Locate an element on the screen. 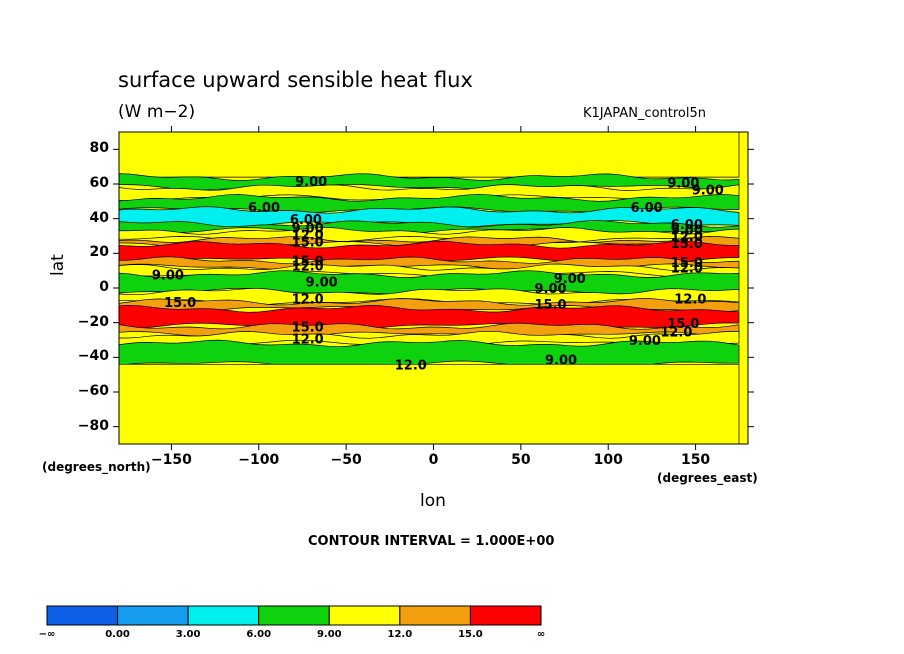 This screenshot has width=904, height=654. y-tick-label: 60 is located at coordinates (99, 183).